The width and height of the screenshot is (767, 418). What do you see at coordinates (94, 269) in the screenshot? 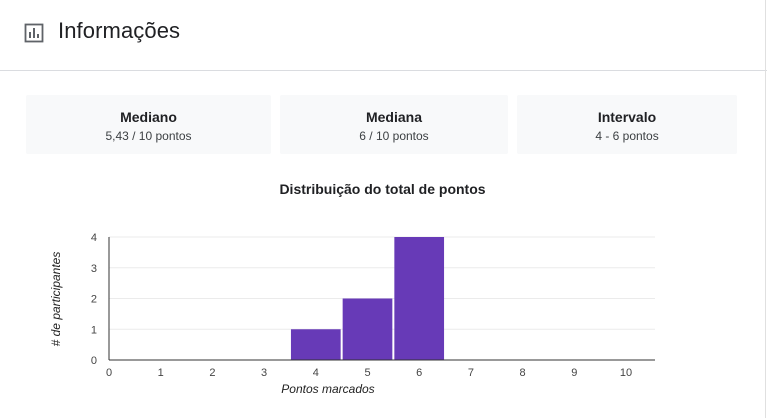
I see `y-tick-label: 3` at bounding box center [94, 269].